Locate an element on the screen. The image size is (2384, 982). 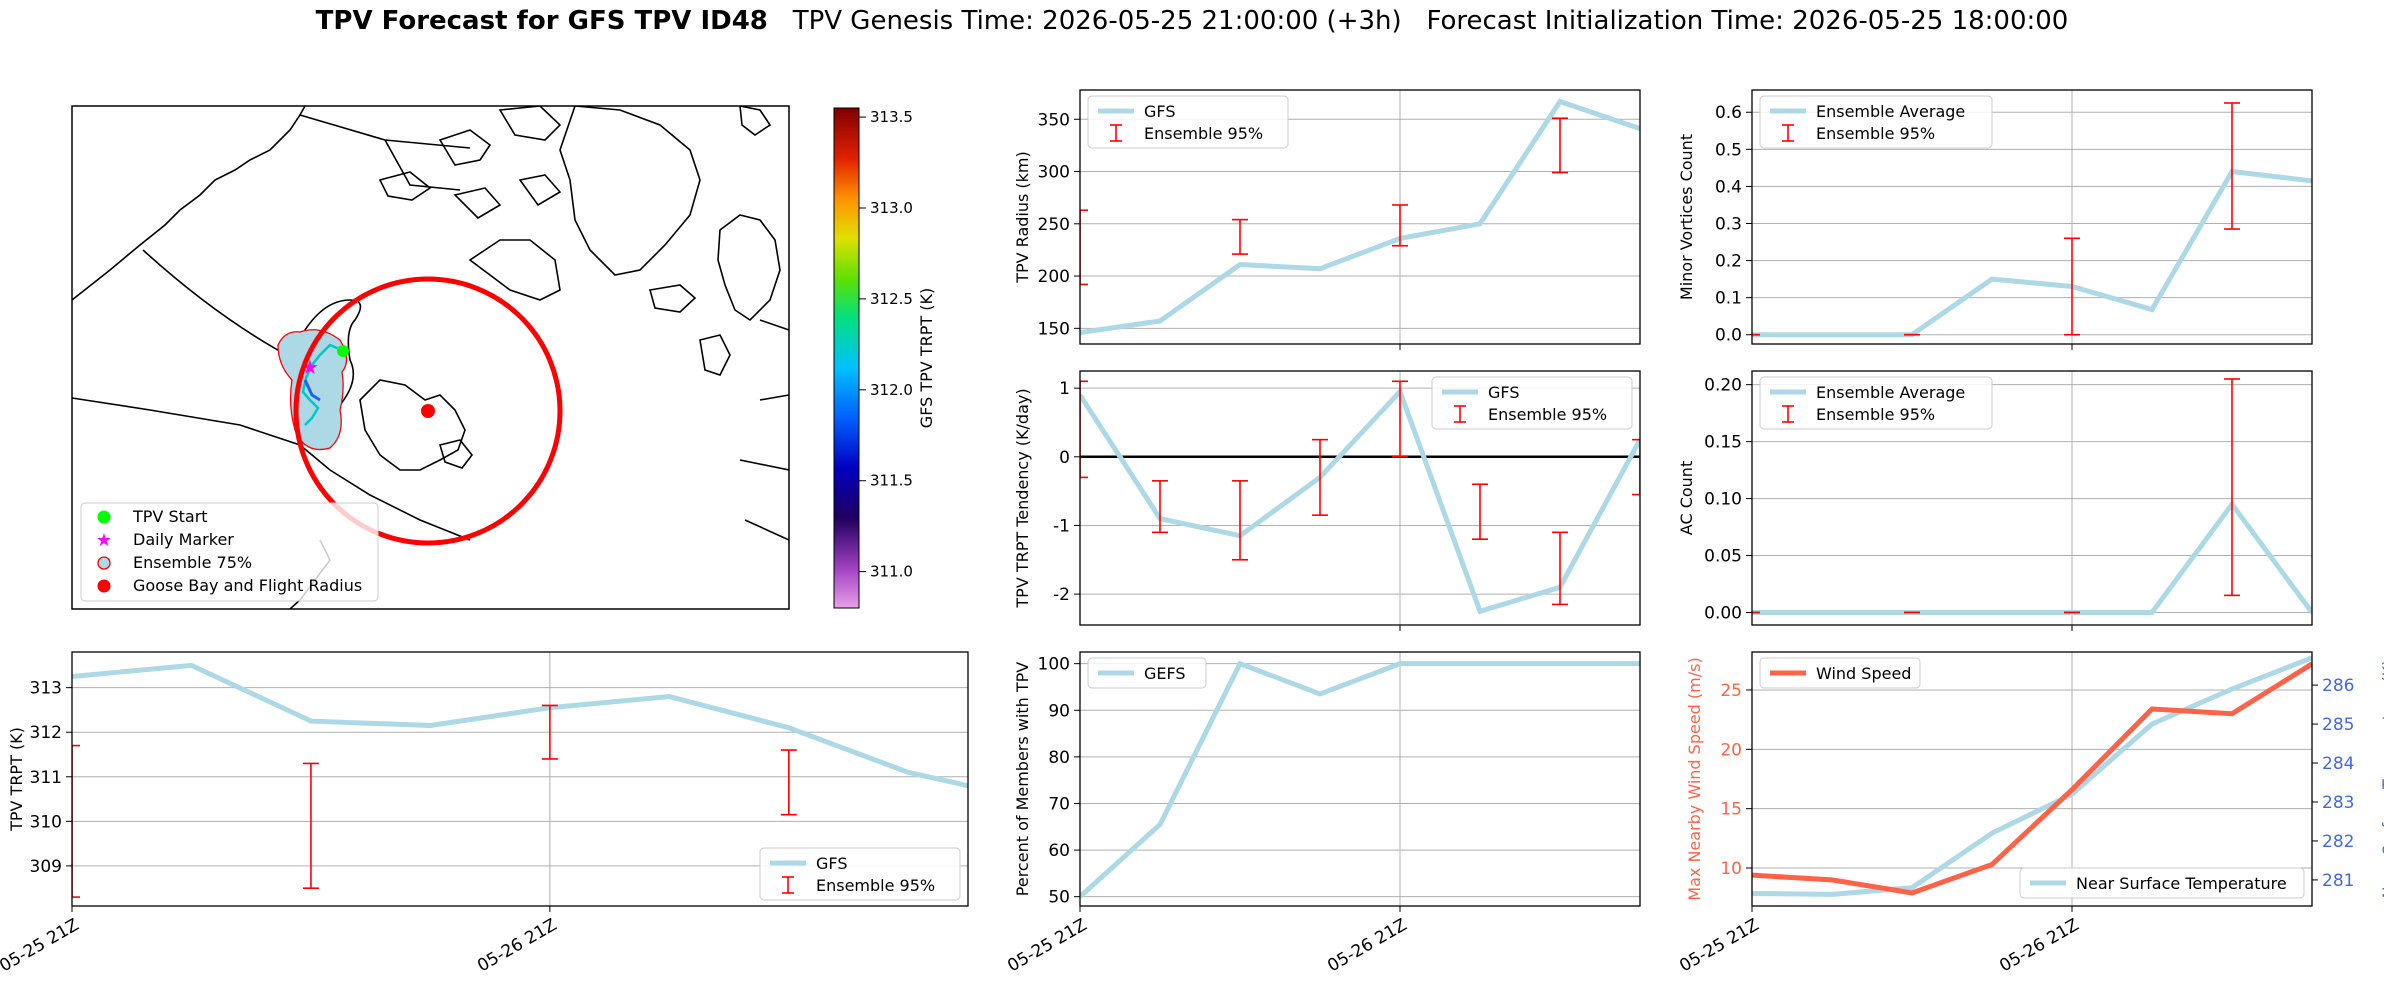
right-tick-label: 282 is located at coordinates (2338, 842).